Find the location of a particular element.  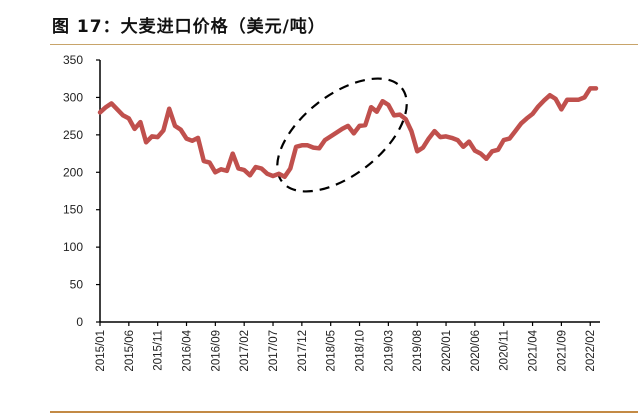

x-tick-label: 2021/04 is located at coordinates (534, 350).